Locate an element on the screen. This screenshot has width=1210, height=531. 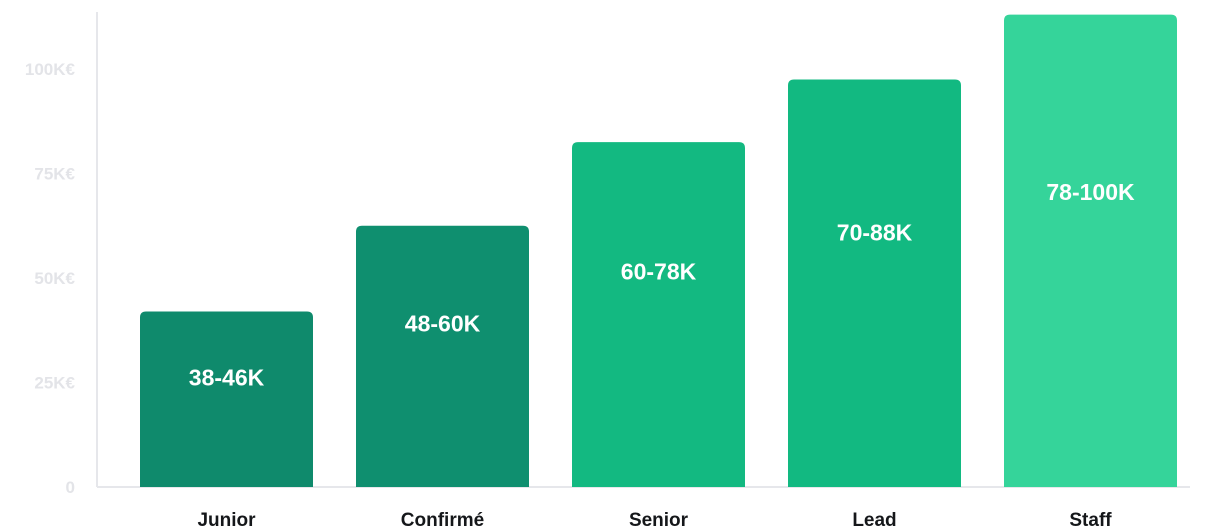
bar-data-label: 70-88K is located at coordinates (875, 232).